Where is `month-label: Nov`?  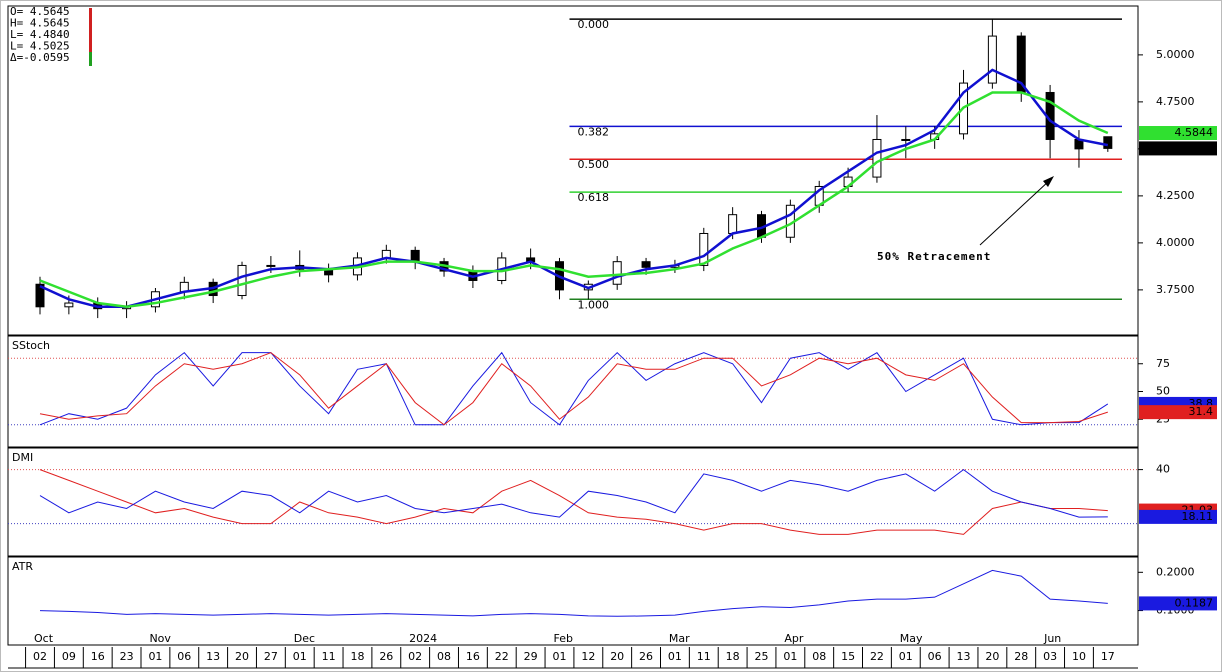
month-label: Nov is located at coordinates (160, 638).